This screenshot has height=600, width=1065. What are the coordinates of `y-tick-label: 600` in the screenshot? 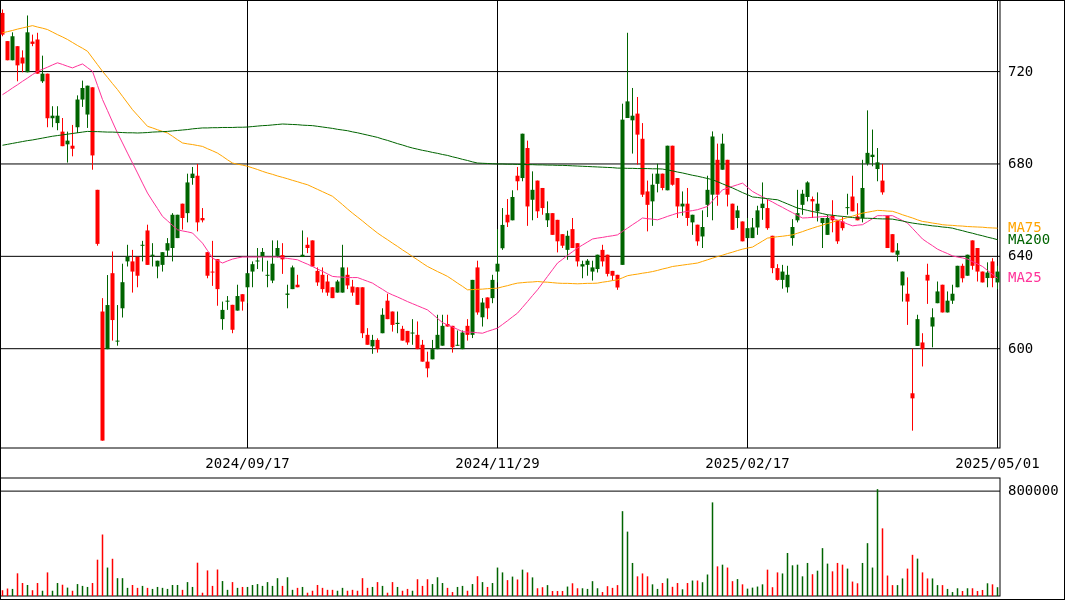 It's located at (1021, 347).